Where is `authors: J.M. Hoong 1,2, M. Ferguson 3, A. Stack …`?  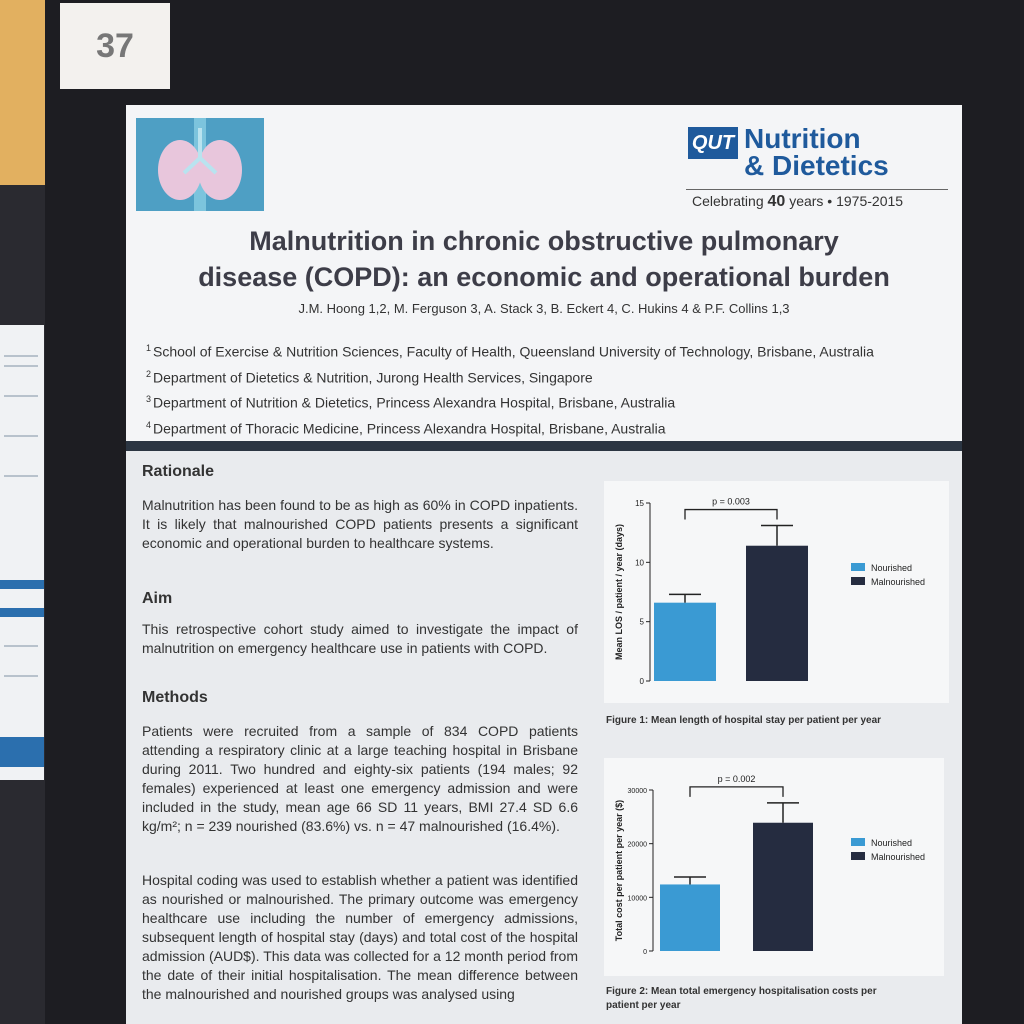 authors: J.M. Hoong 1,2, M. Ferguson 3, A. Stack … is located at coordinates (544, 308).